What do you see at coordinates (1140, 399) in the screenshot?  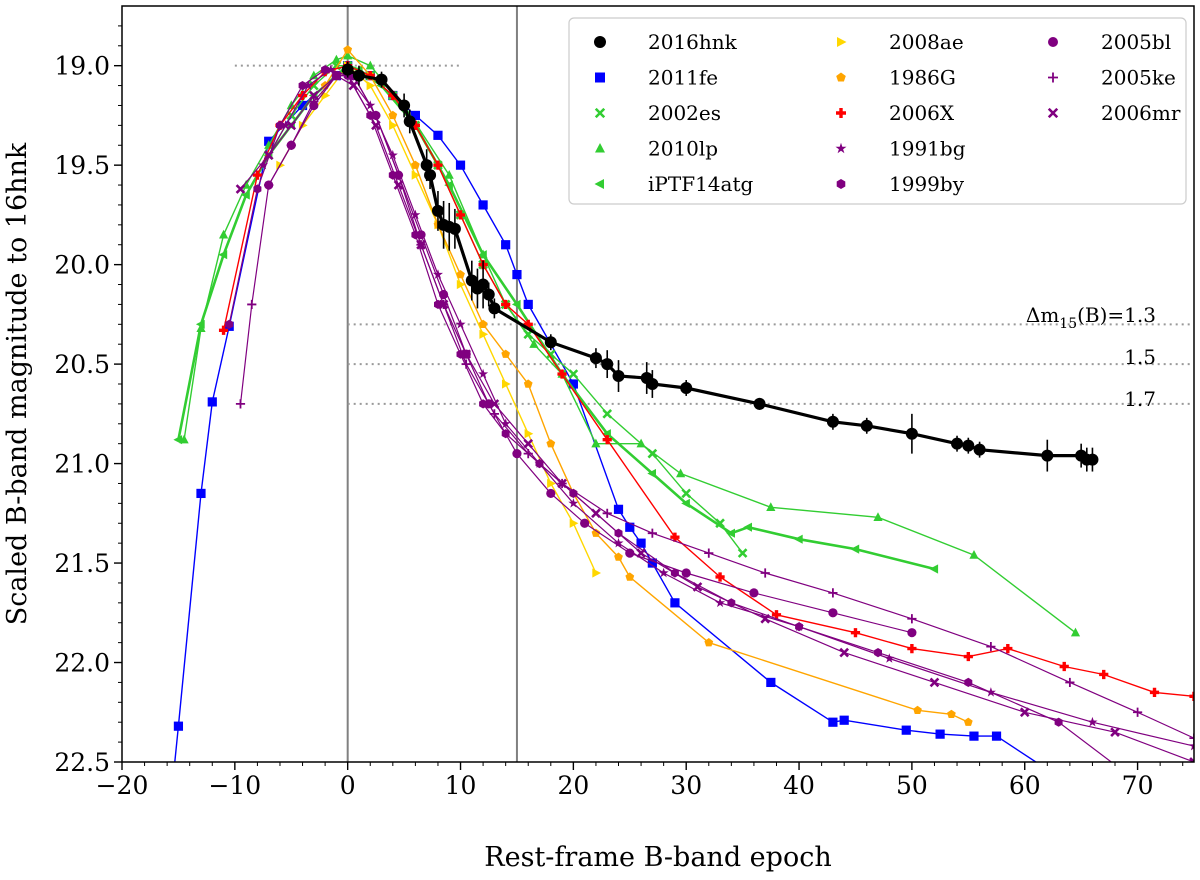 I see `dm15-annotation-1.7: 1.7` at bounding box center [1140, 399].